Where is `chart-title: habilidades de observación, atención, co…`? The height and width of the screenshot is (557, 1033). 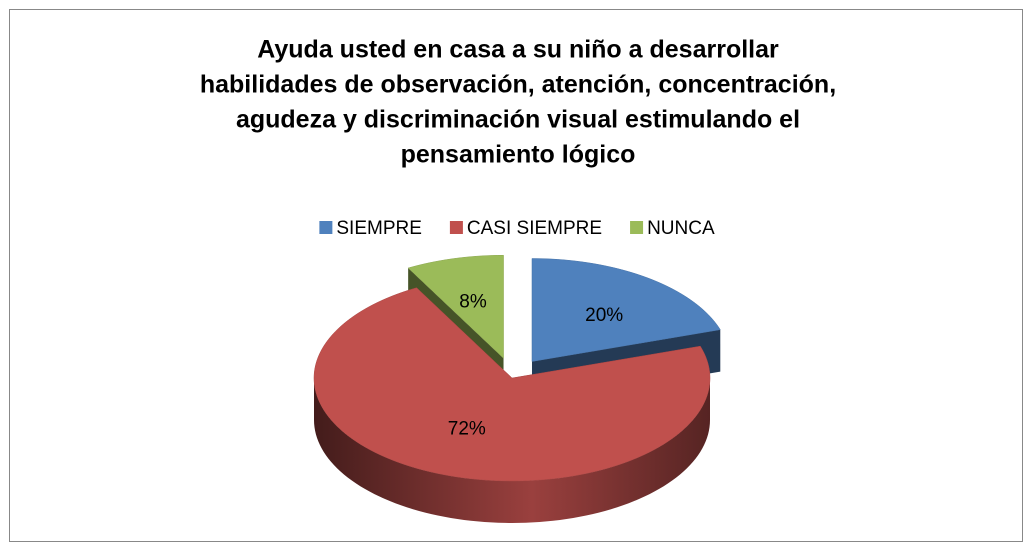 chart-title: habilidades de observación, atención, co… is located at coordinates (518, 85).